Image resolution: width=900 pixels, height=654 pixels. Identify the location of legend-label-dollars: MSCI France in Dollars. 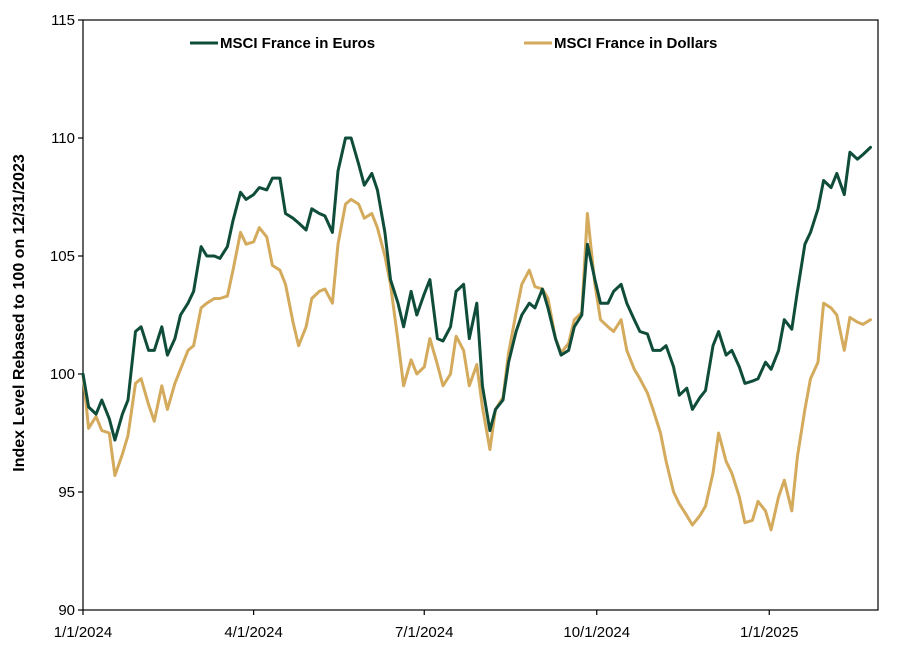
(635, 43).